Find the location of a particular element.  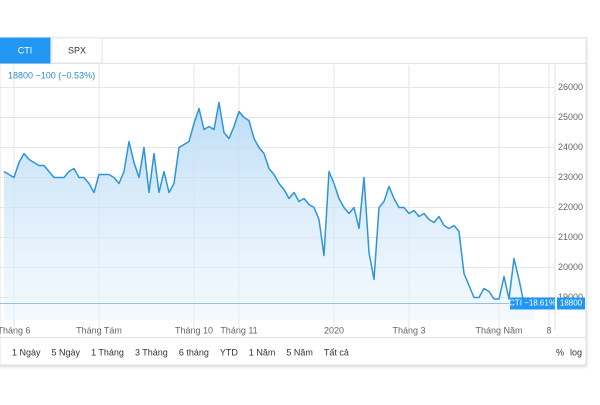

y-tick-label: 19000 is located at coordinates (570, 297).